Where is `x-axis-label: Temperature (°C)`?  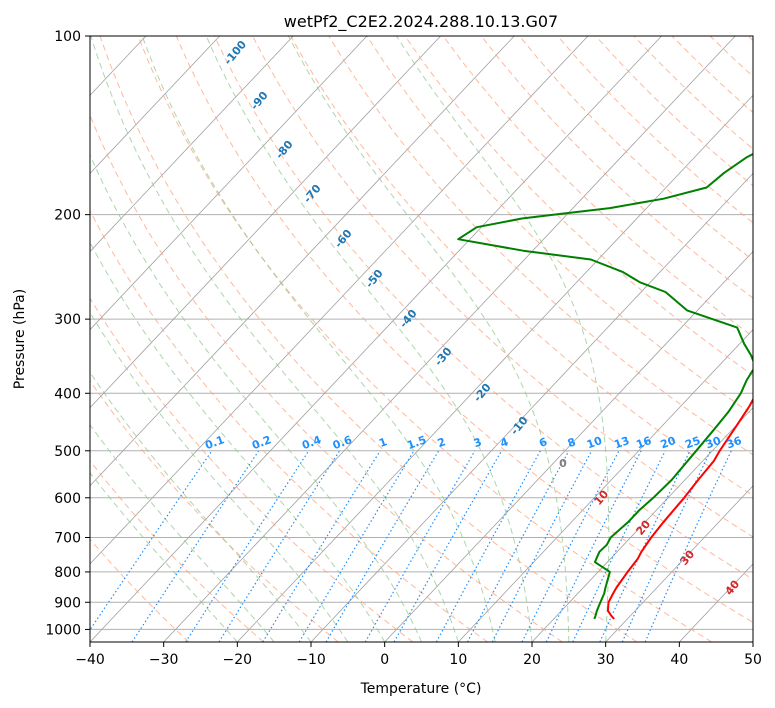 x-axis-label: Temperature (°C) is located at coordinates (421, 689).